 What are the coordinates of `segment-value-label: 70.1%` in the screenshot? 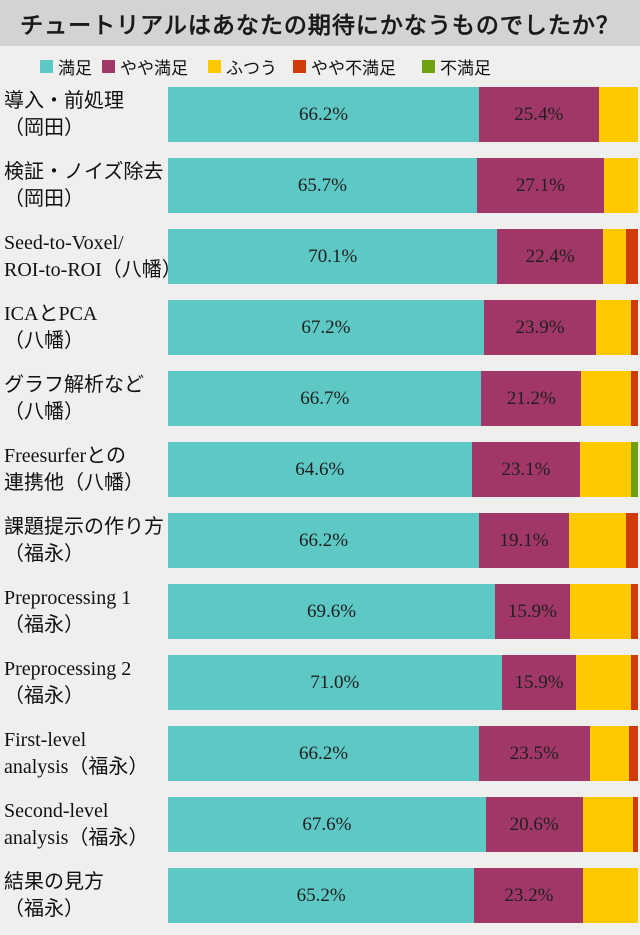 It's located at (333, 256).